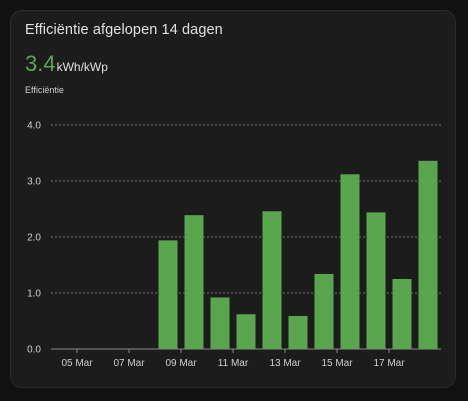  What do you see at coordinates (34, 294) in the screenshot?
I see `y-tick-label: 1.0` at bounding box center [34, 294].